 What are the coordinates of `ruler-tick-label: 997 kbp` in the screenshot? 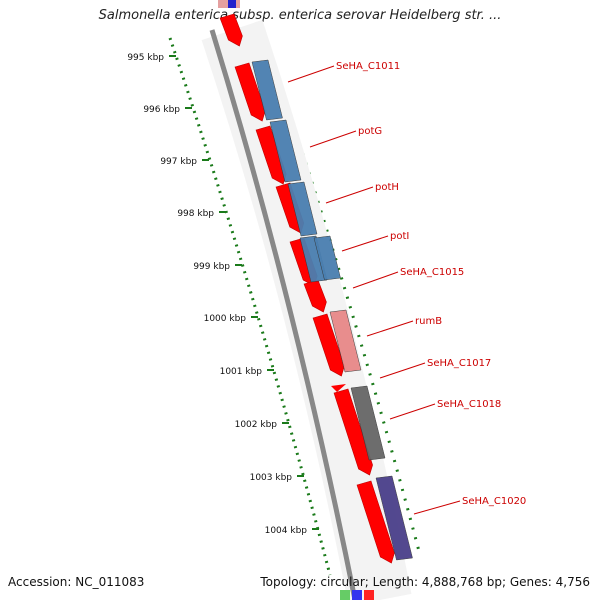 It's located at (178, 162).